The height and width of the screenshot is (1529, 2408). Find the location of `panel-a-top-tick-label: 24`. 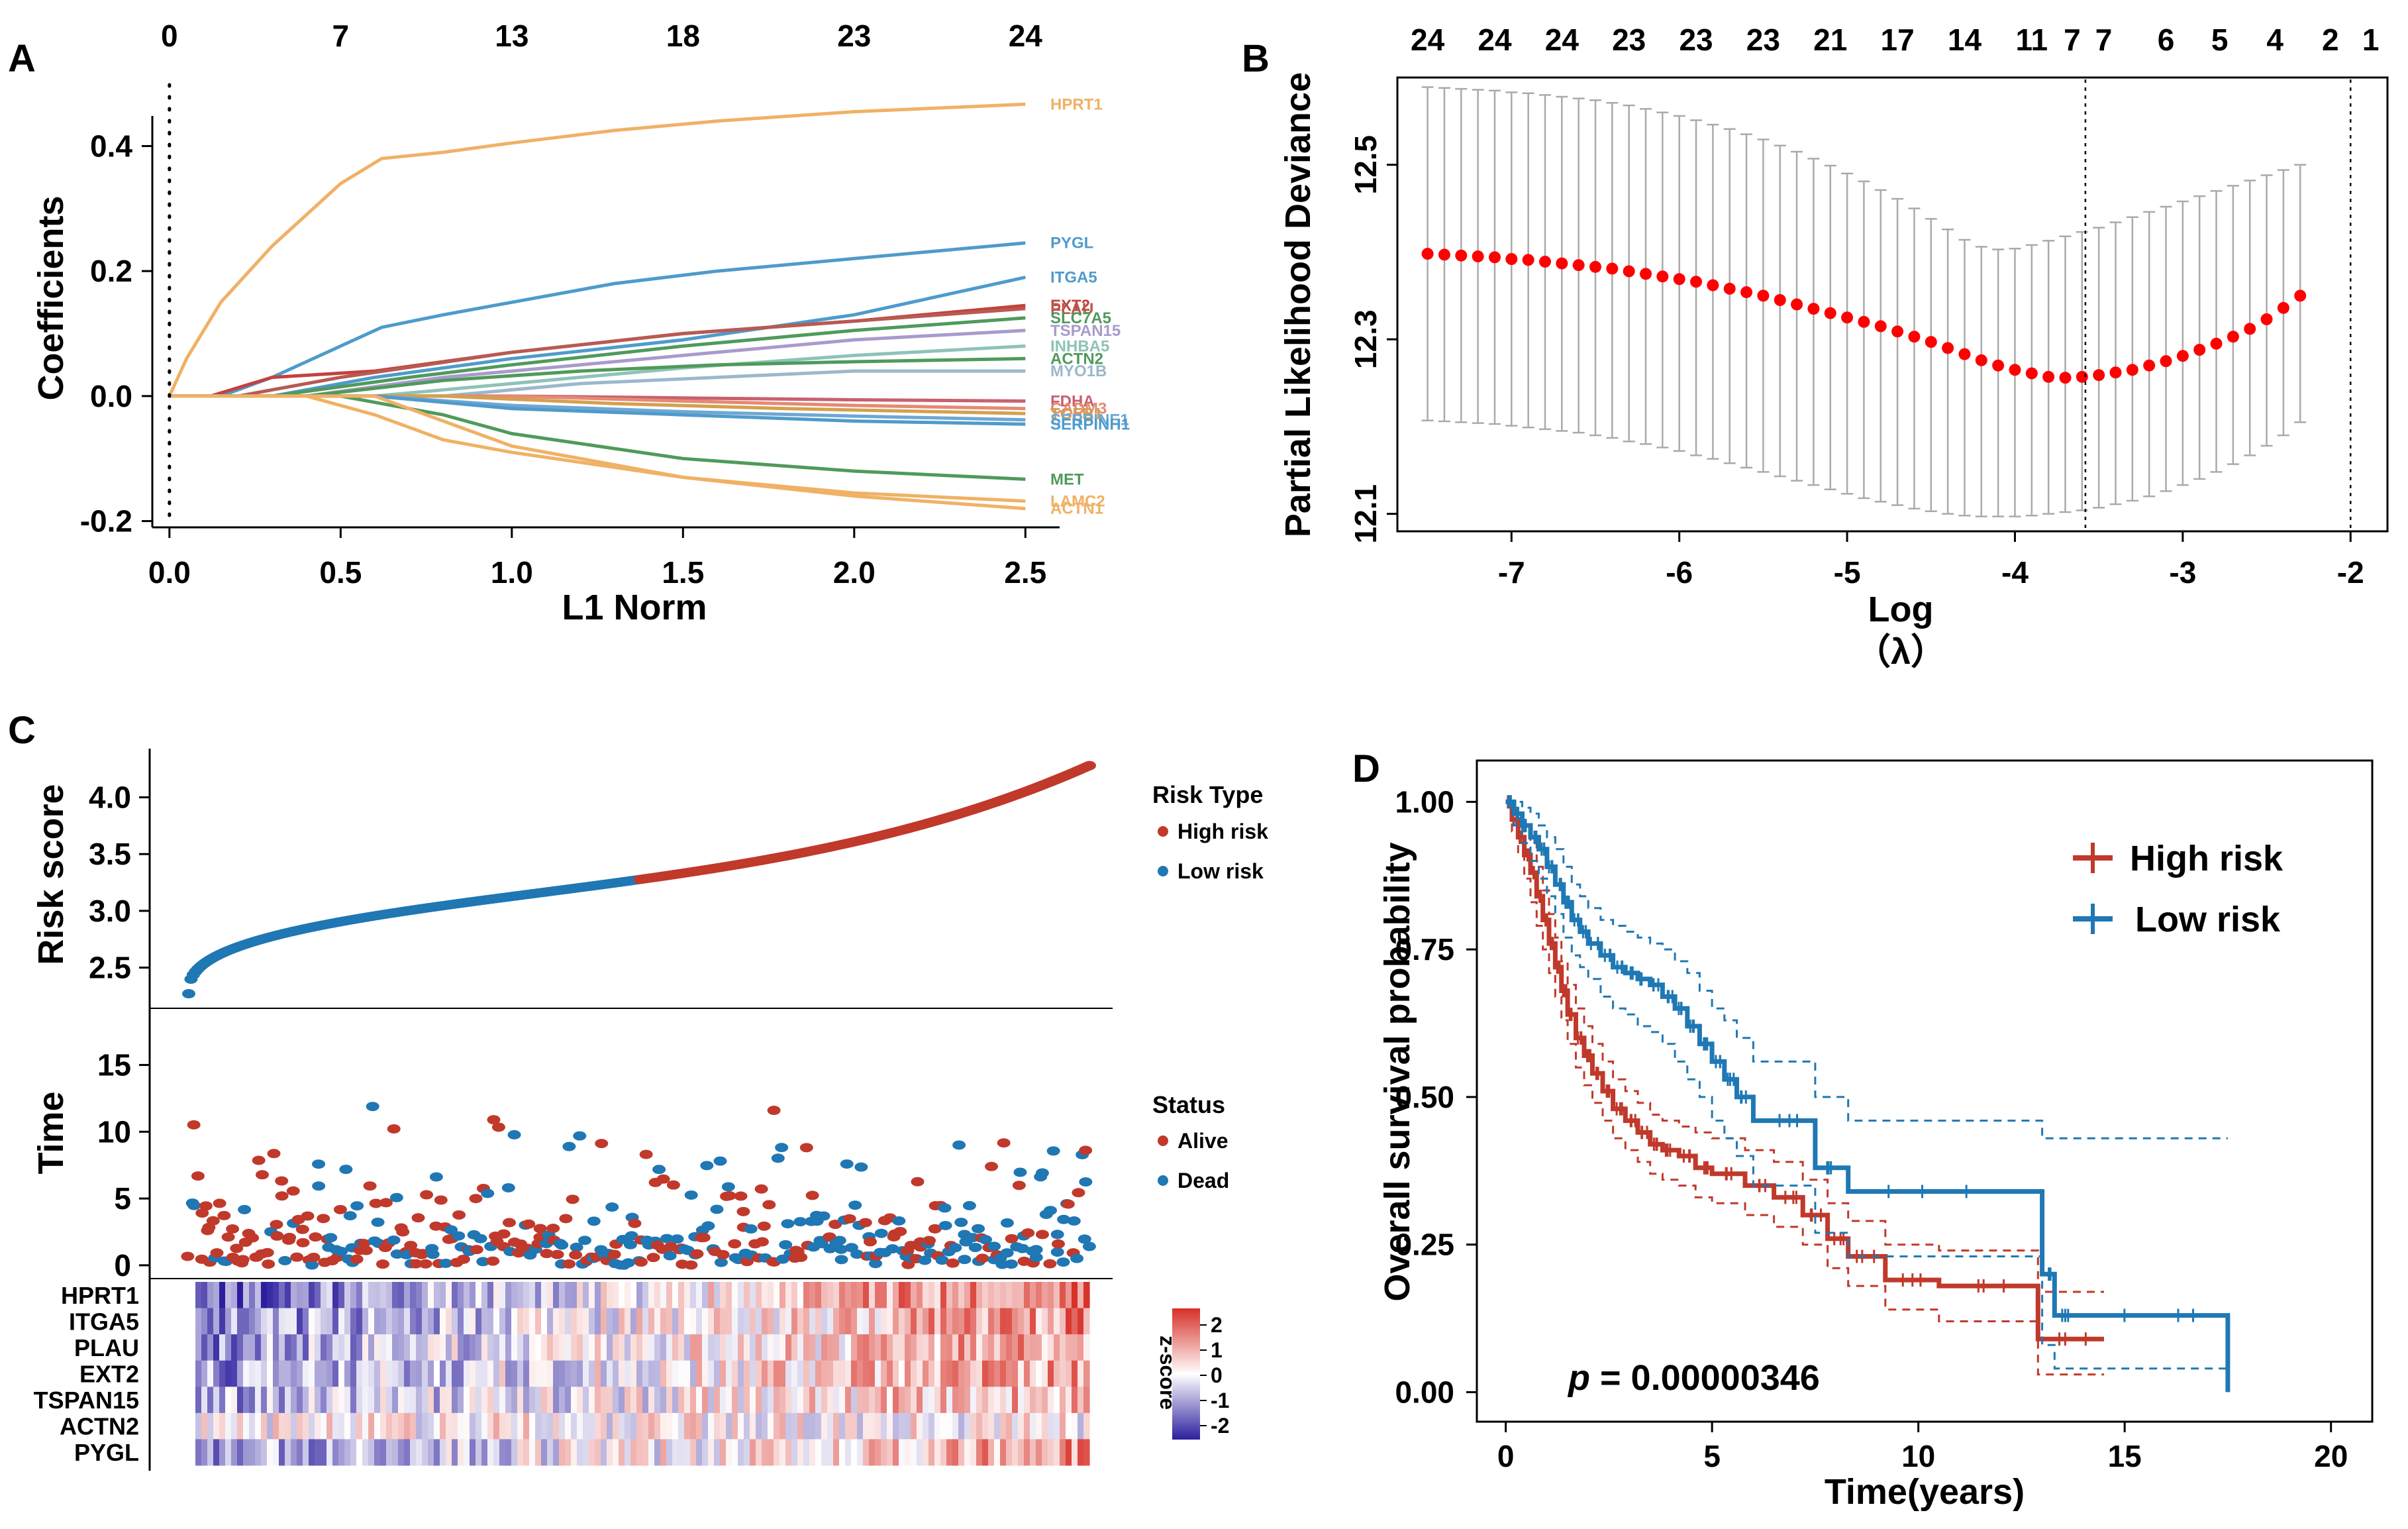

panel-a-top-tick-label: 24 is located at coordinates (1026, 36).